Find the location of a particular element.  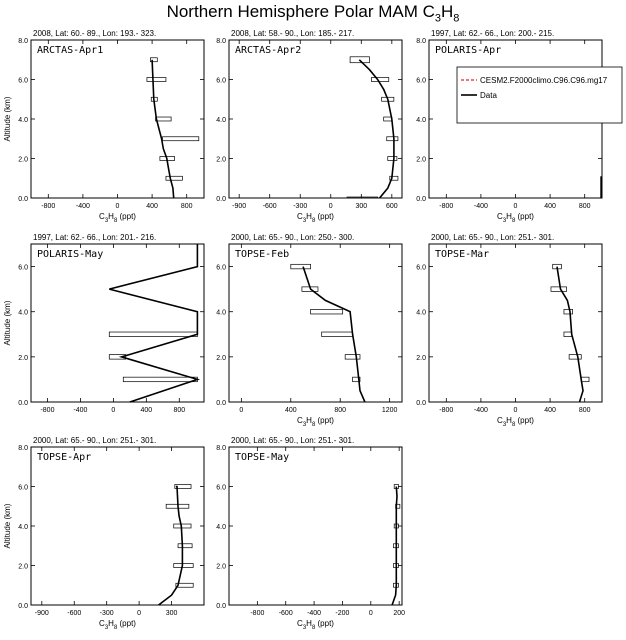

legend-data-label: Data is located at coordinates (488, 95).